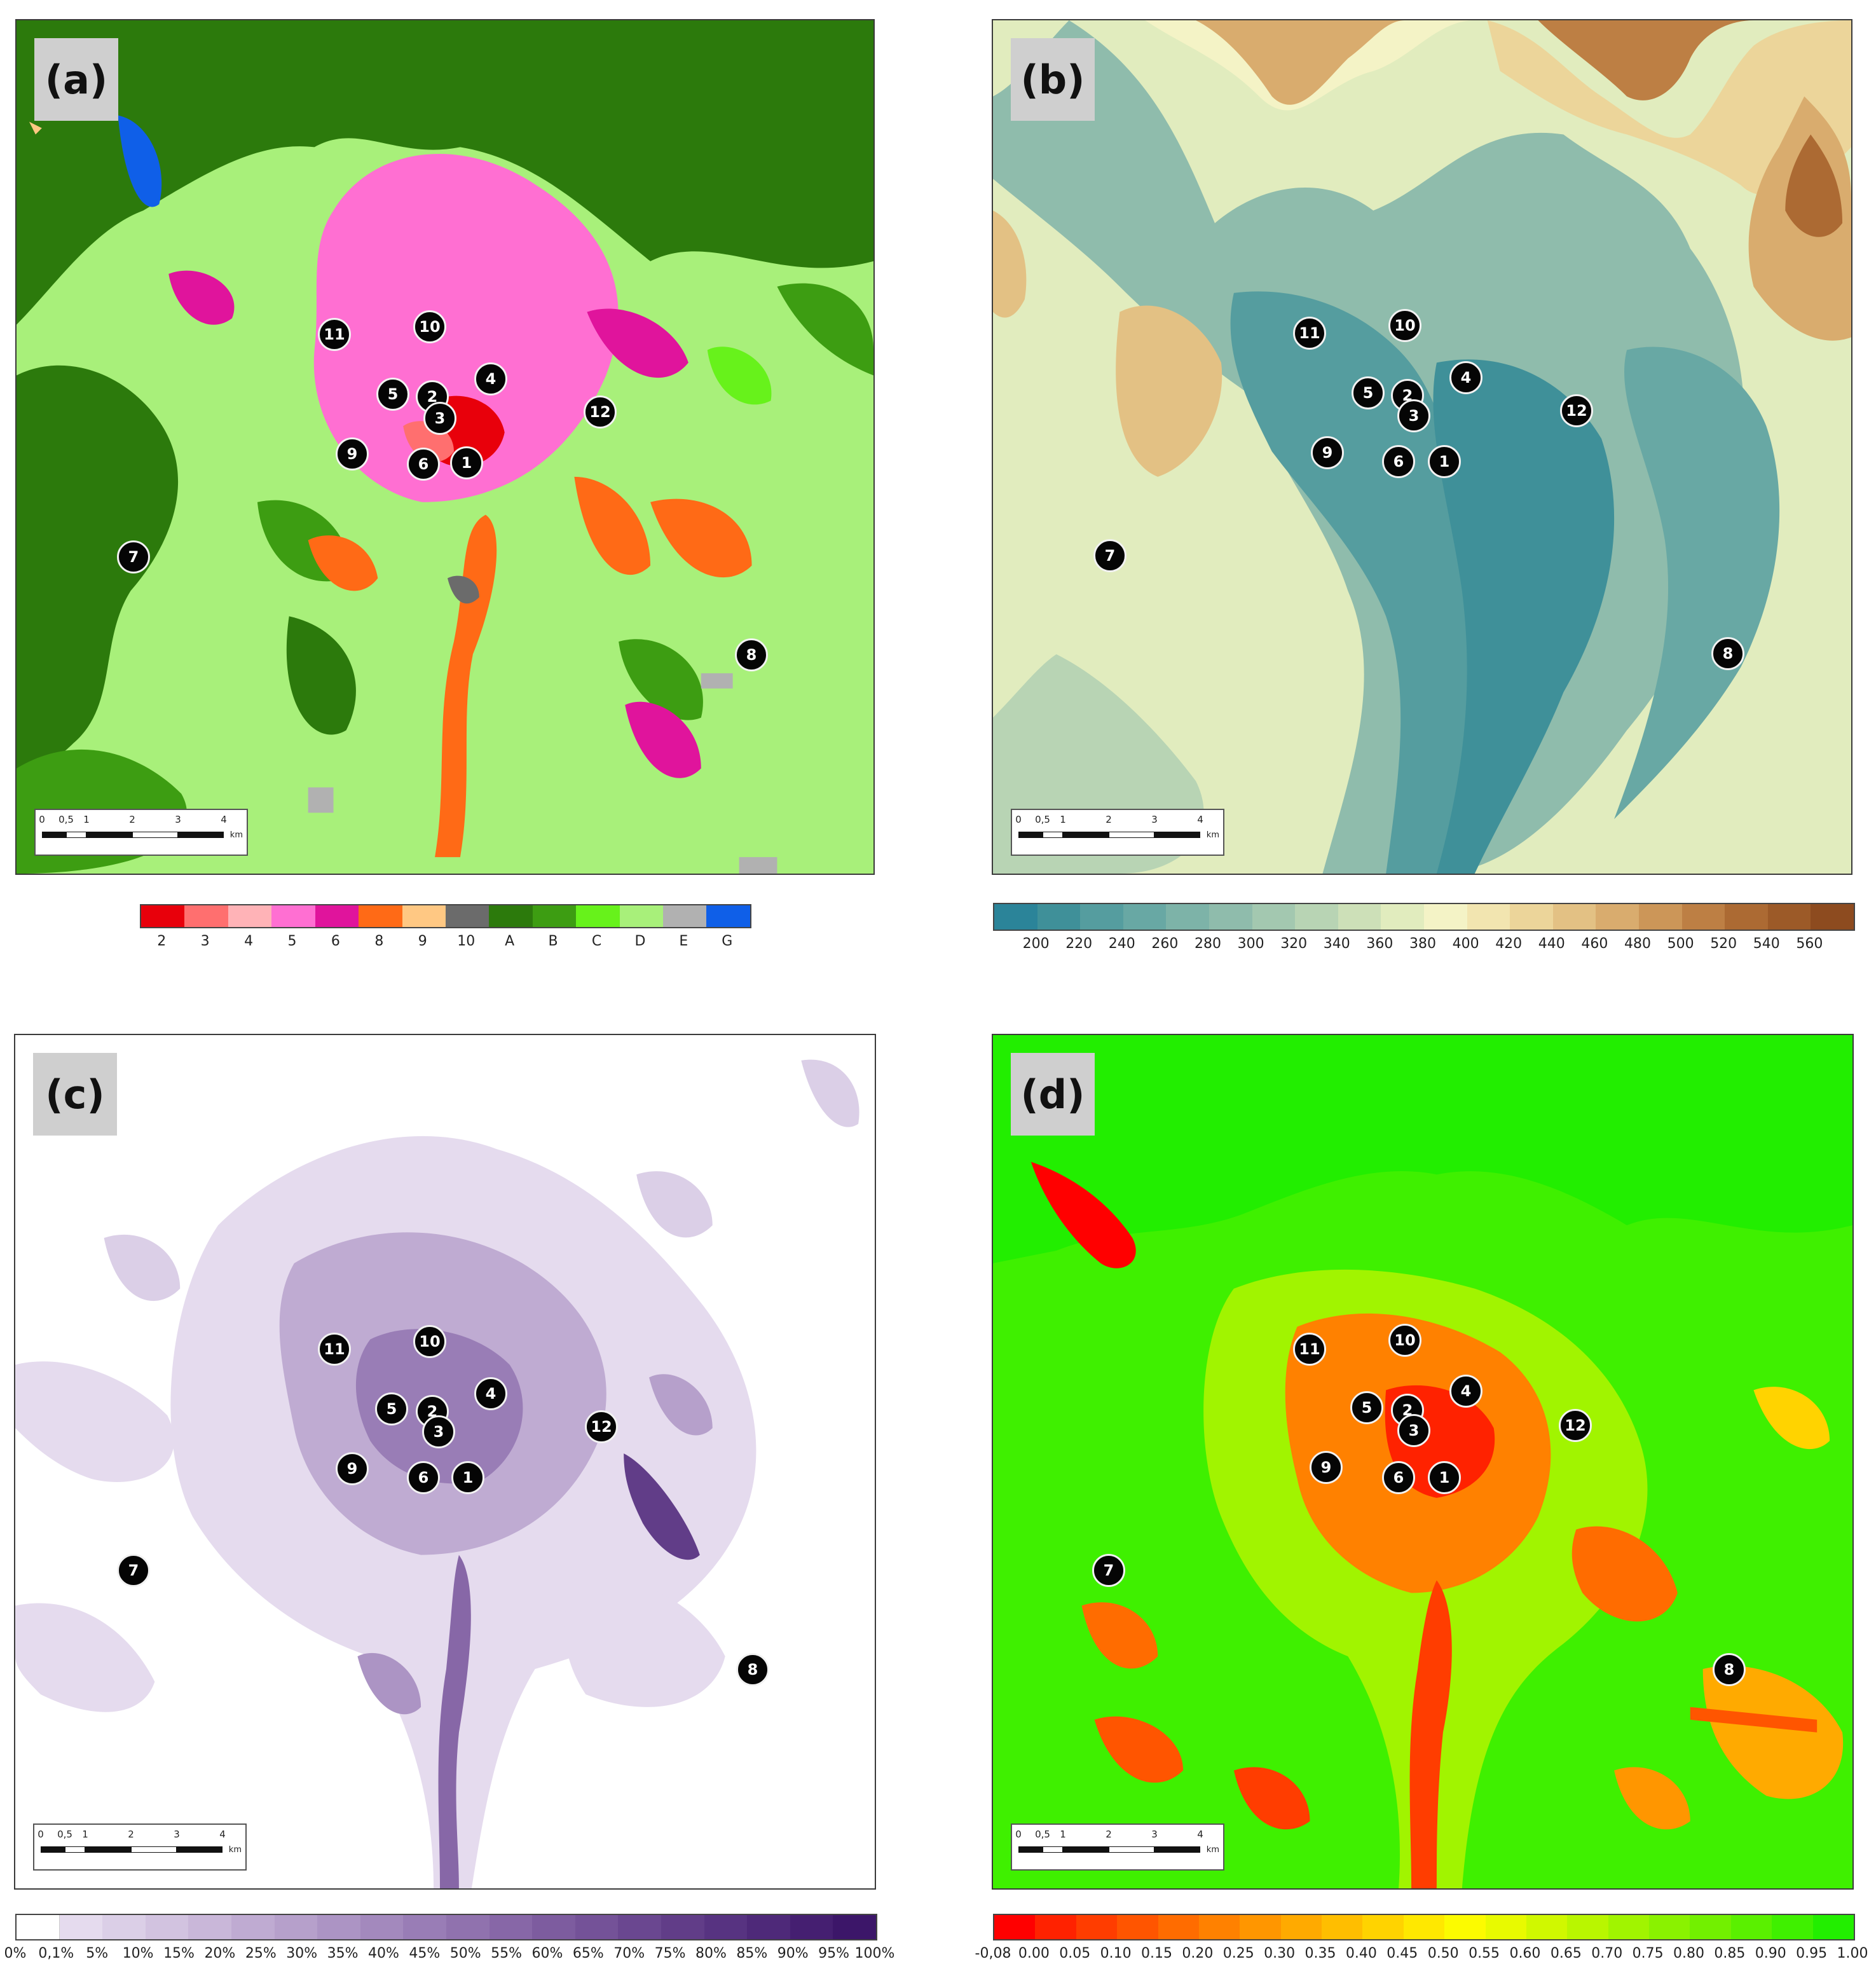 The image size is (1876, 1971). I want to click on legend-ndvi, so click(1424, 1927).